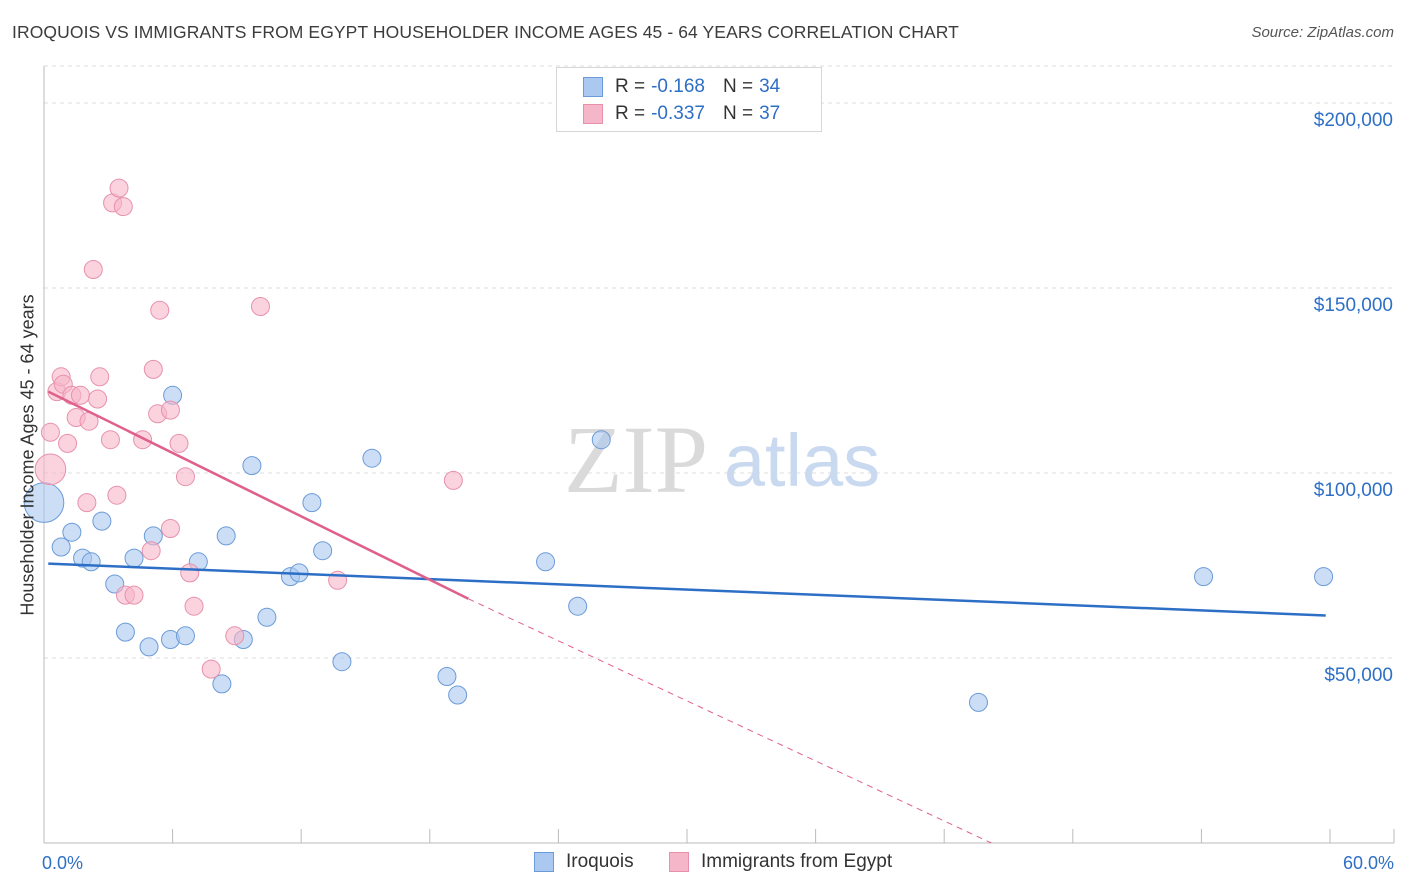 Image resolution: width=1406 pixels, height=892 pixels. Describe the element at coordinates (1322, 32) in the screenshot. I see `source-label: Source: ZipAtlas.com` at that location.